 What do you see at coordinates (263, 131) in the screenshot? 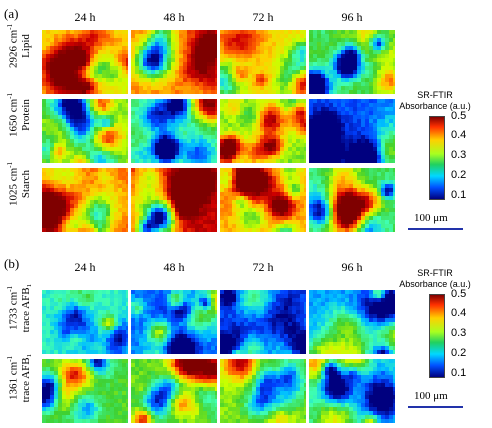
I see `heatmap-tile-a-r1-c2` at bounding box center [263, 131].